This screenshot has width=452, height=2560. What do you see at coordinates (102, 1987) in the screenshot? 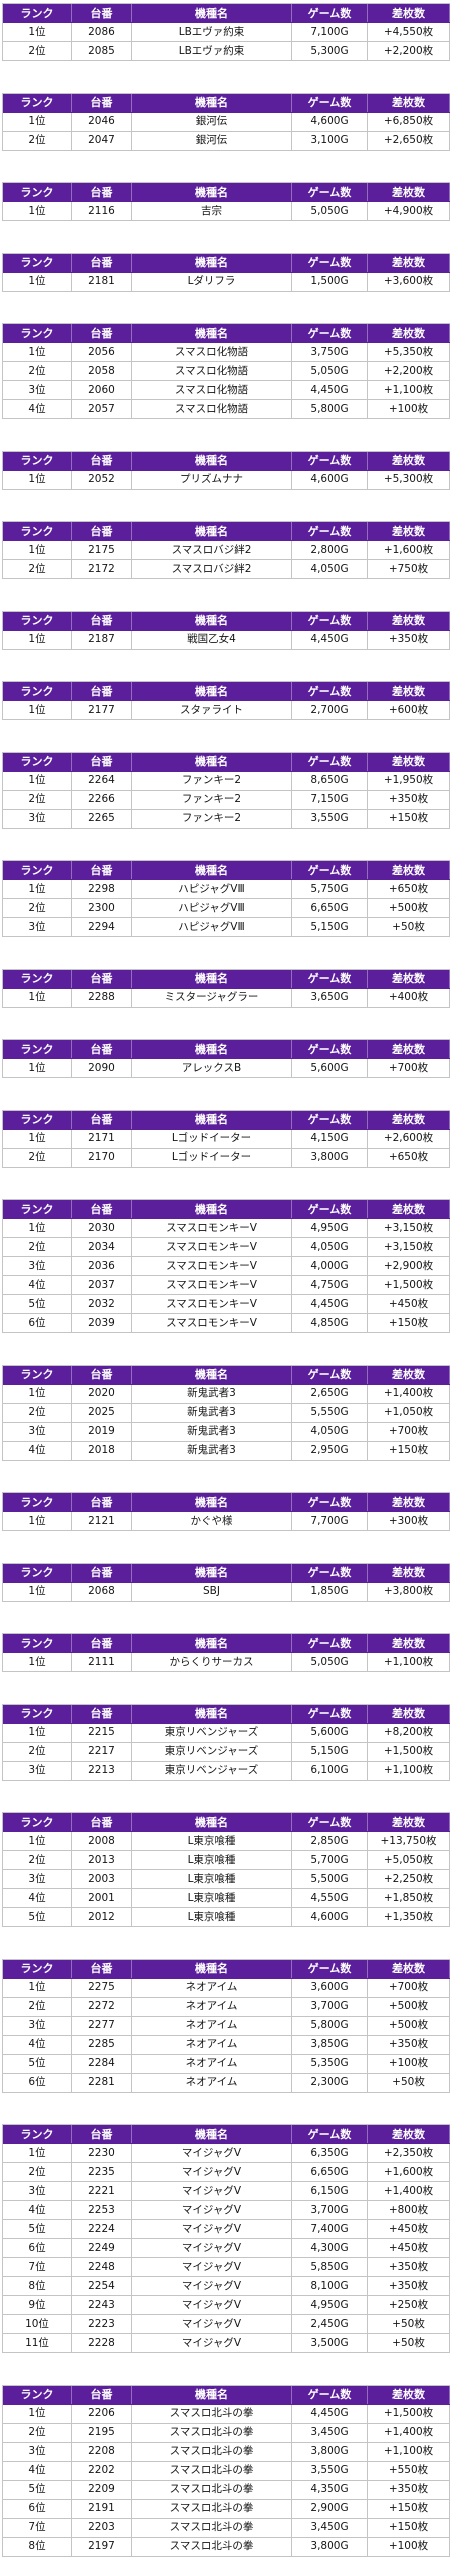
I see `machine-number-cell: 2275` at bounding box center [102, 1987].